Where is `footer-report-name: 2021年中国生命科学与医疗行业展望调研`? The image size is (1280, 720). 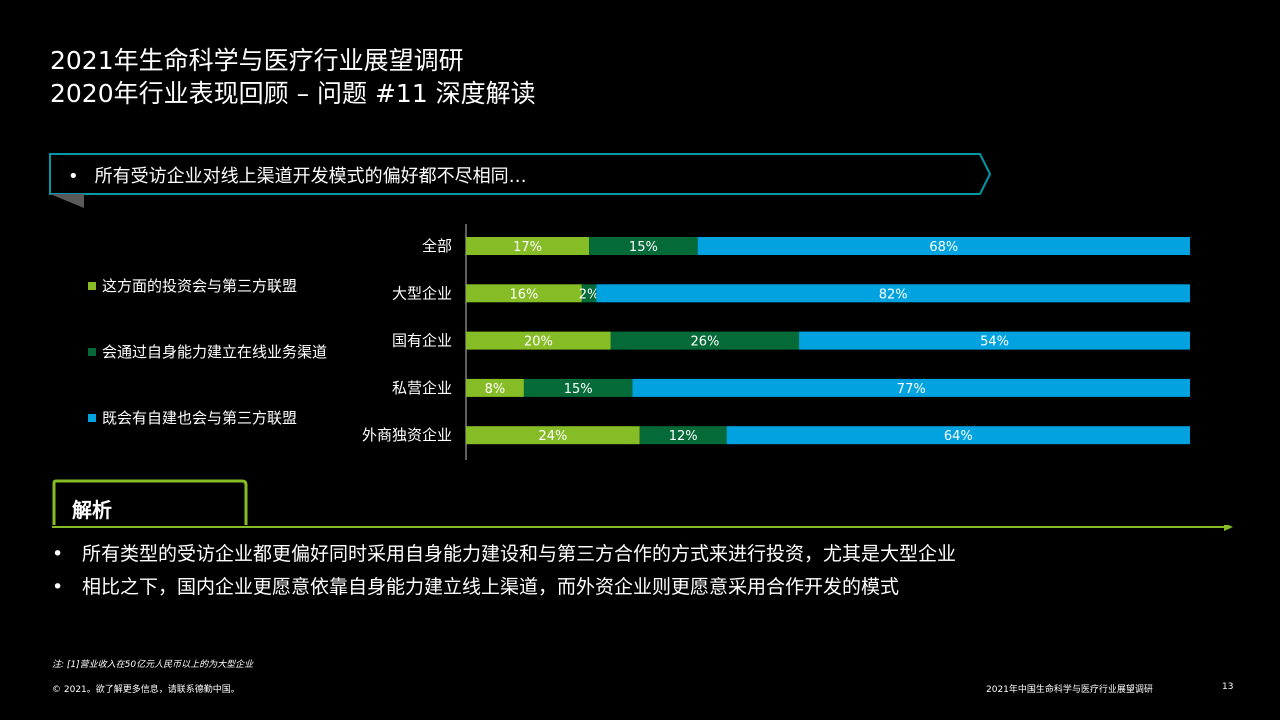
footer-report-name: 2021年中国生命科学与医疗行业展望调研 is located at coordinates (1069, 690).